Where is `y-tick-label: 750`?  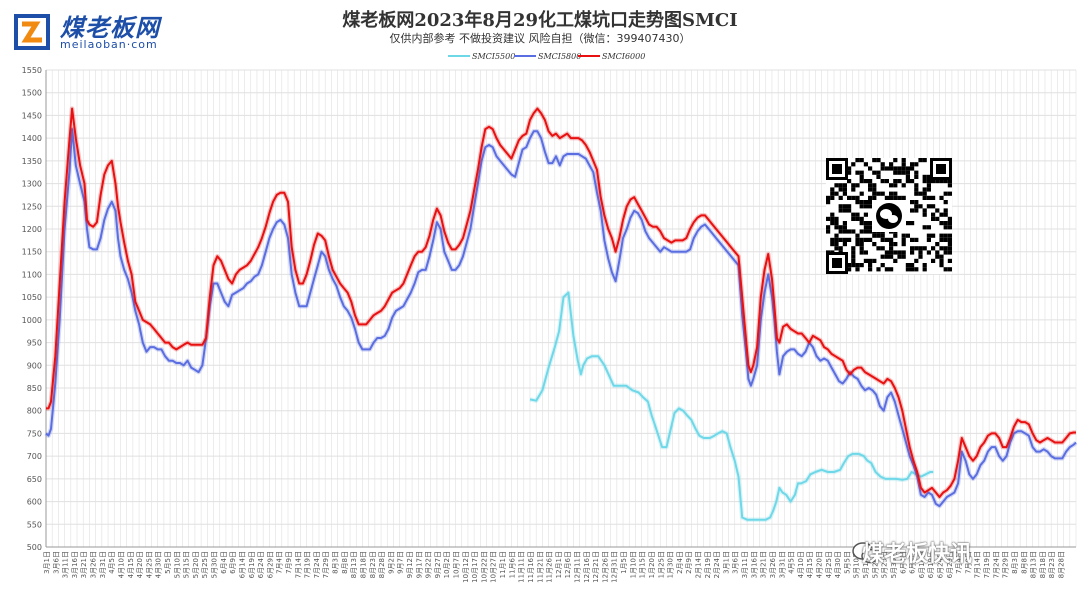
y-tick-label: 750 is located at coordinates (34, 433).